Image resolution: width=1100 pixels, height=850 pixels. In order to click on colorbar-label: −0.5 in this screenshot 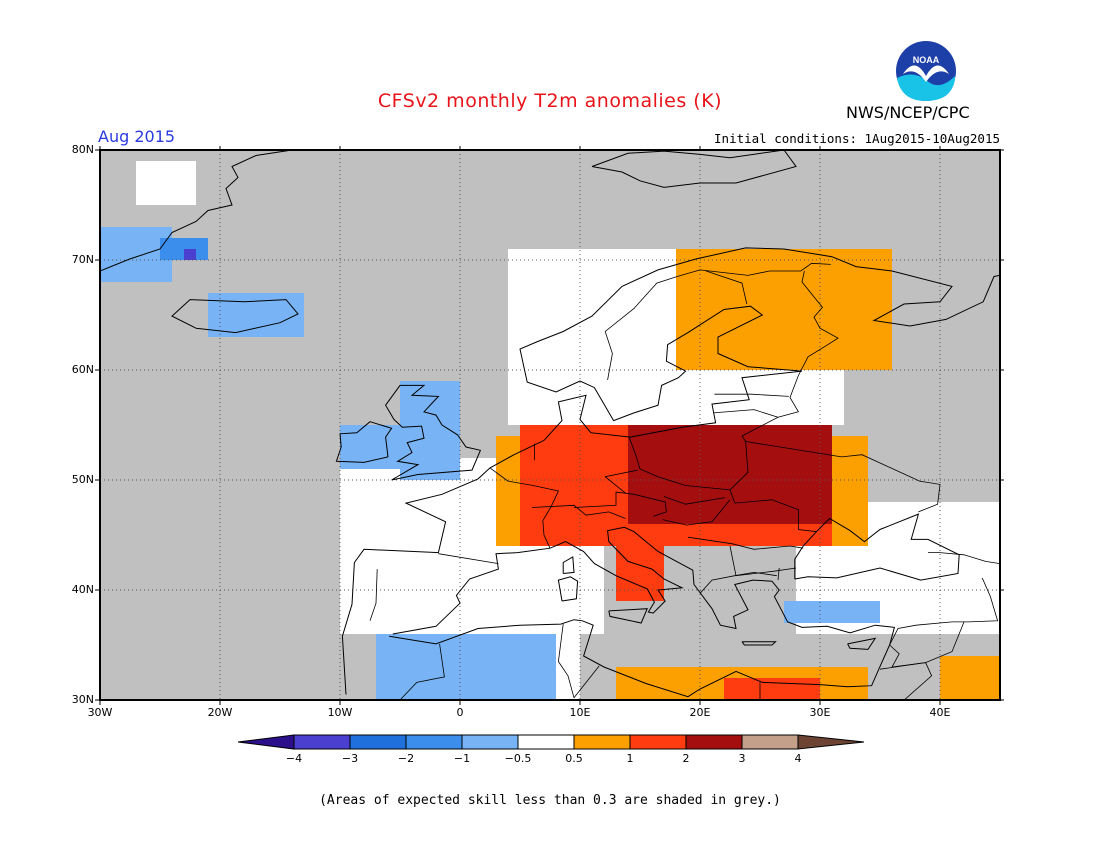, I will do `click(518, 758)`.